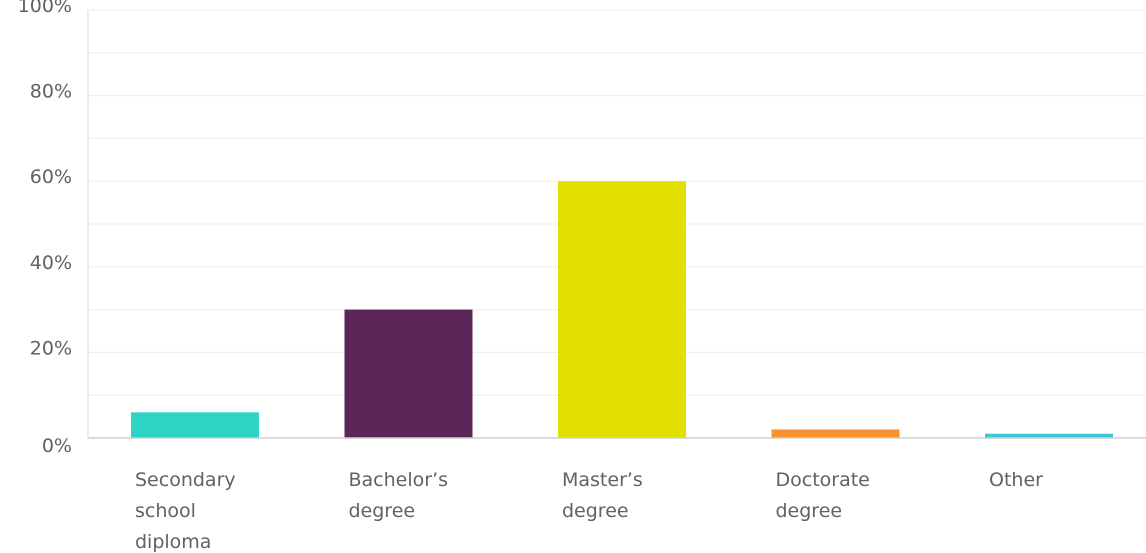 This screenshot has width=1146, height=553. Describe the element at coordinates (51, 348) in the screenshot. I see `y-tick-label: 20%` at that location.